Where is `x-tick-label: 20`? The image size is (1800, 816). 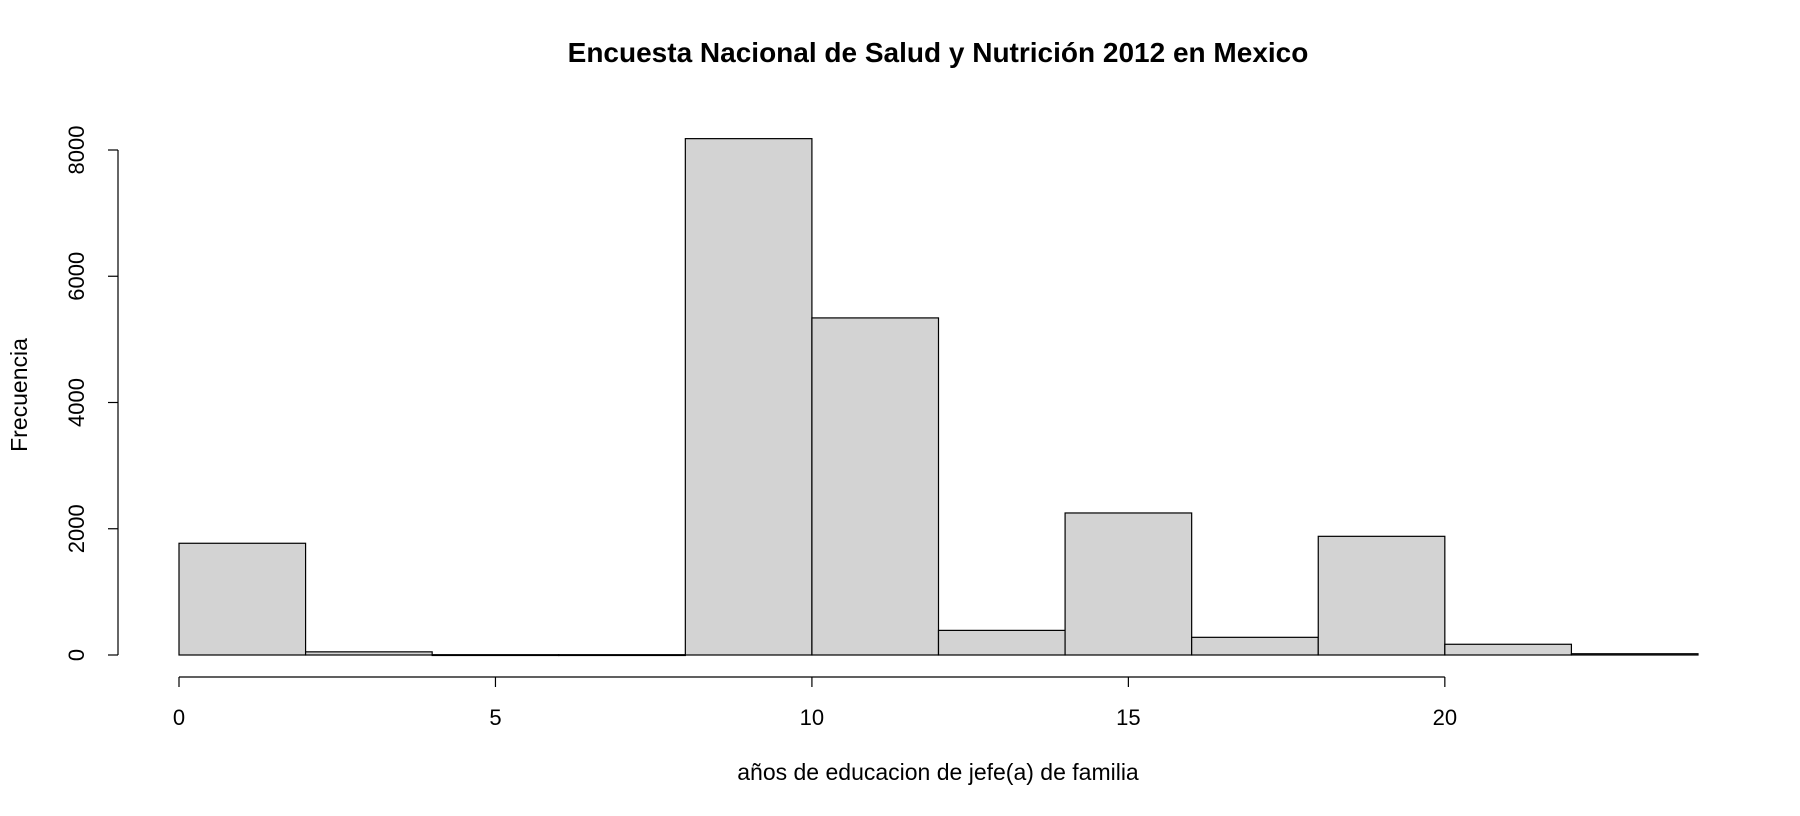
x-tick-label: 20 is located at coordinates (1445, 717).